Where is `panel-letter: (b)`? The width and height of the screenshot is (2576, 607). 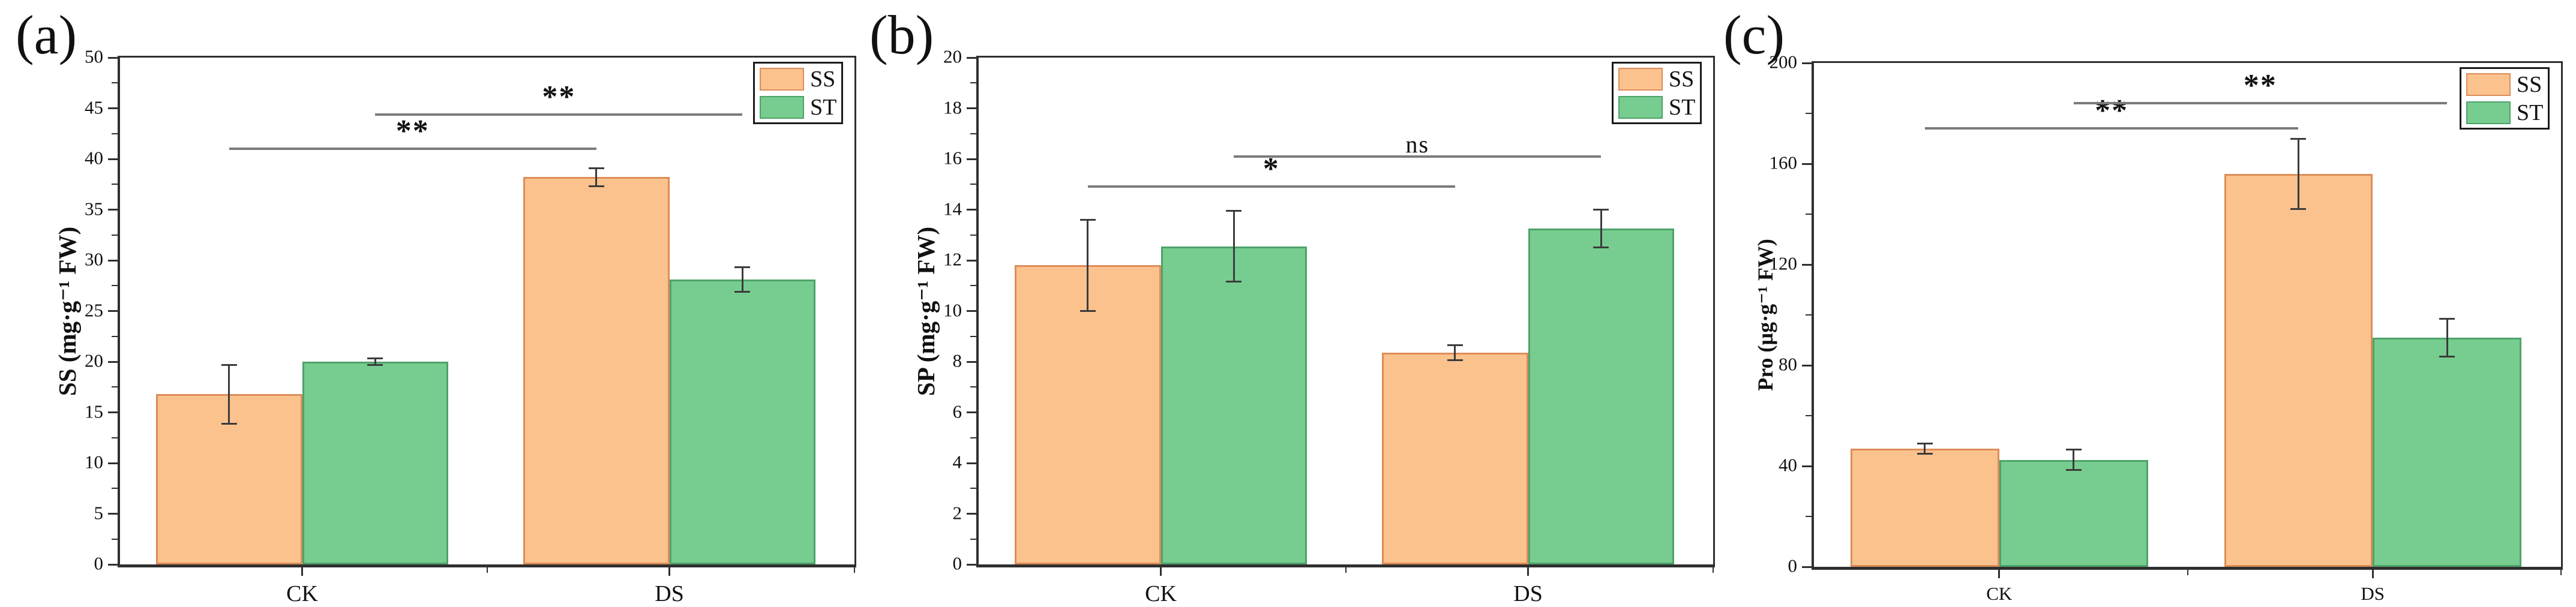
panel-letter: (b) is located at coordinates (901, 34).